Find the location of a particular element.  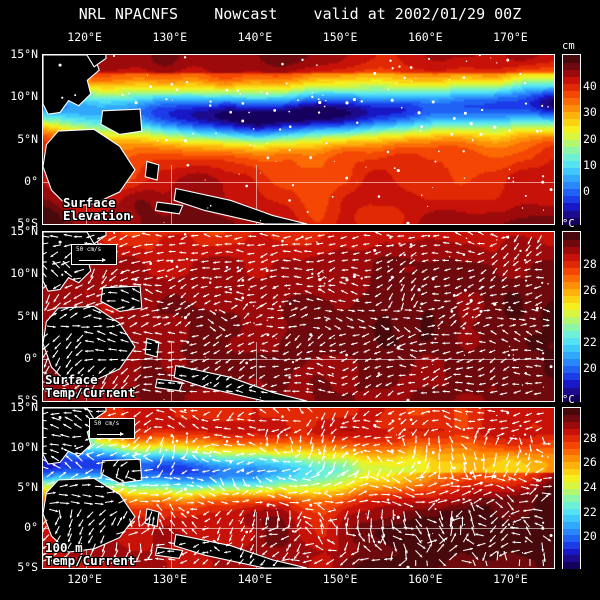

current-vector is located at coordinates (288, 410).